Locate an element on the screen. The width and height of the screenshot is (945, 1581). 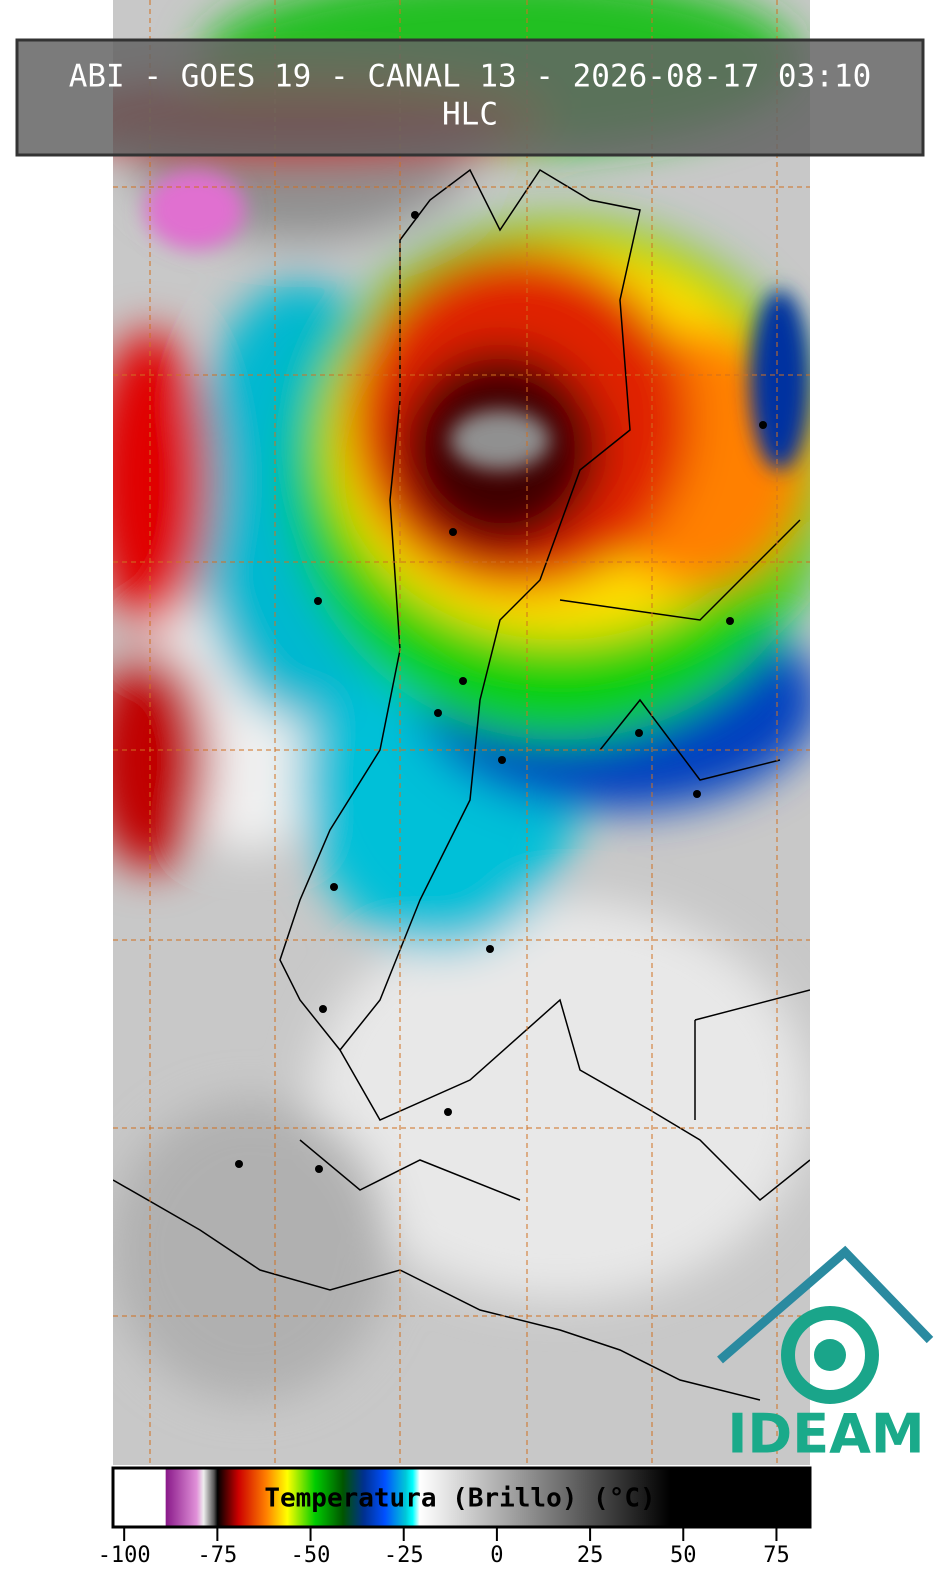
colorbar-tick-label: -75 is located at coordinates (217, 1555).